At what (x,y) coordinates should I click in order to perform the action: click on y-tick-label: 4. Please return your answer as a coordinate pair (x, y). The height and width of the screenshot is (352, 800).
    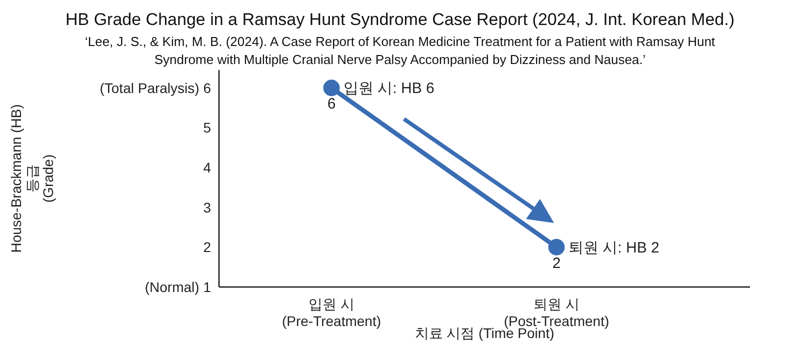
    Looking at the image, I should click on (207, 168).